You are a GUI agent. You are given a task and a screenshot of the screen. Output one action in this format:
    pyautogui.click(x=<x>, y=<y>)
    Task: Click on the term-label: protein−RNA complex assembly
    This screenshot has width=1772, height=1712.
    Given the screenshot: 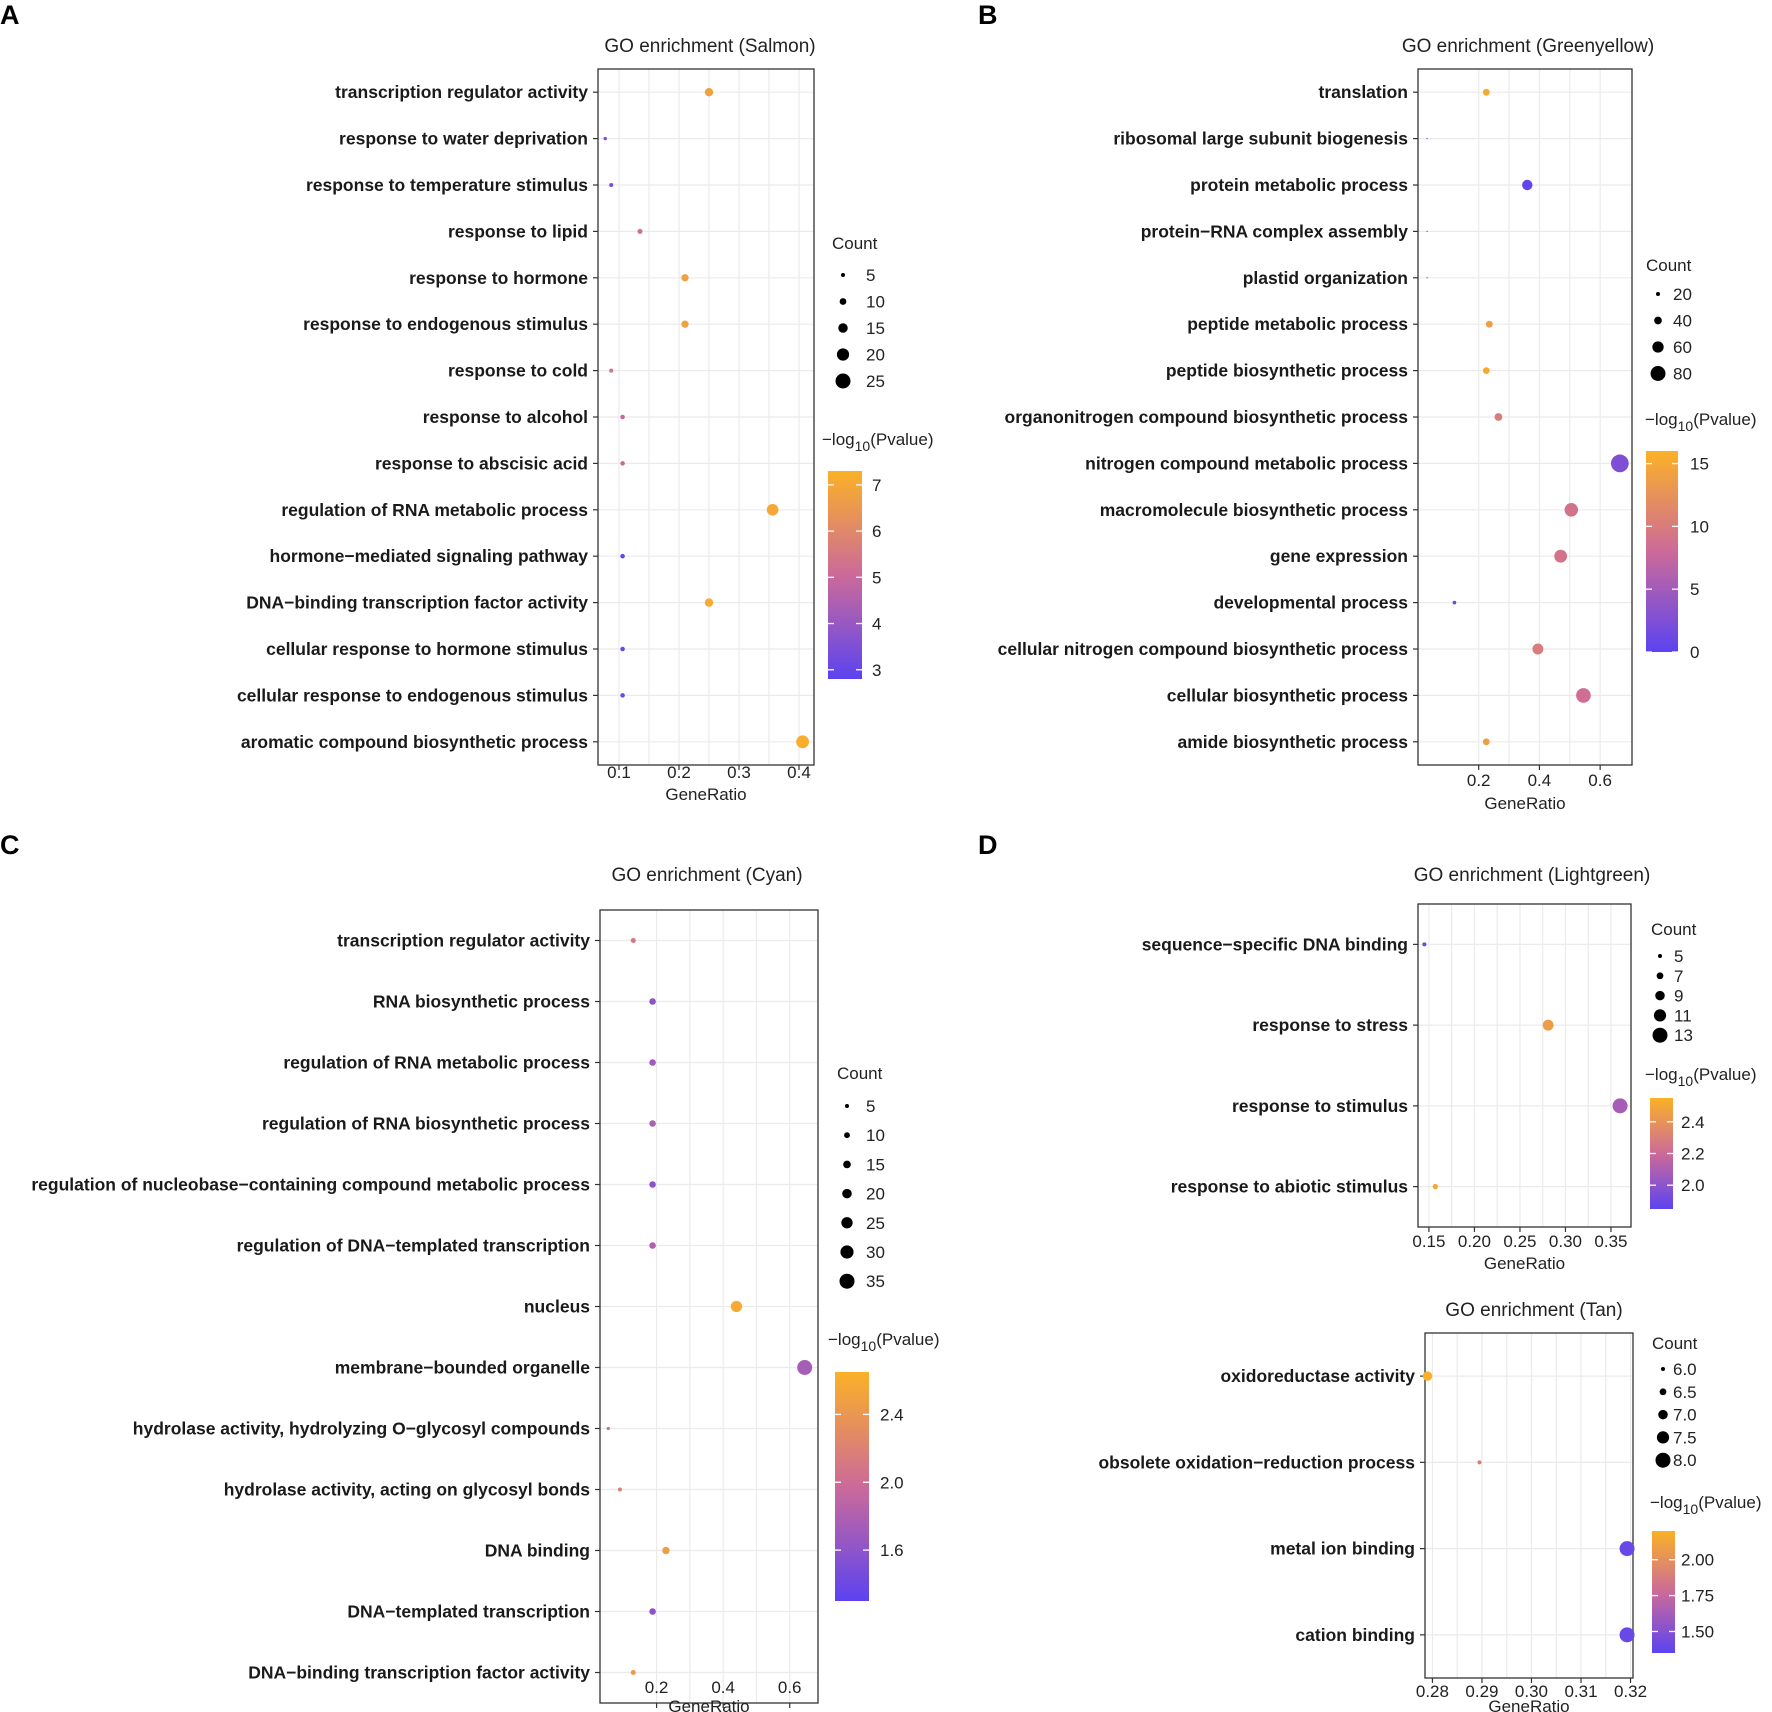 What is the action you would take?
    pyautogui.click(x=1275, y=231)
    